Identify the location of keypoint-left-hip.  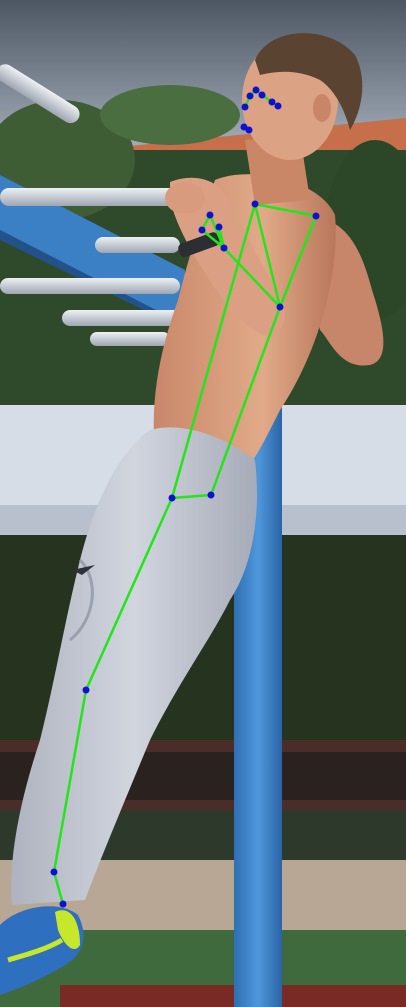
(172, 498).